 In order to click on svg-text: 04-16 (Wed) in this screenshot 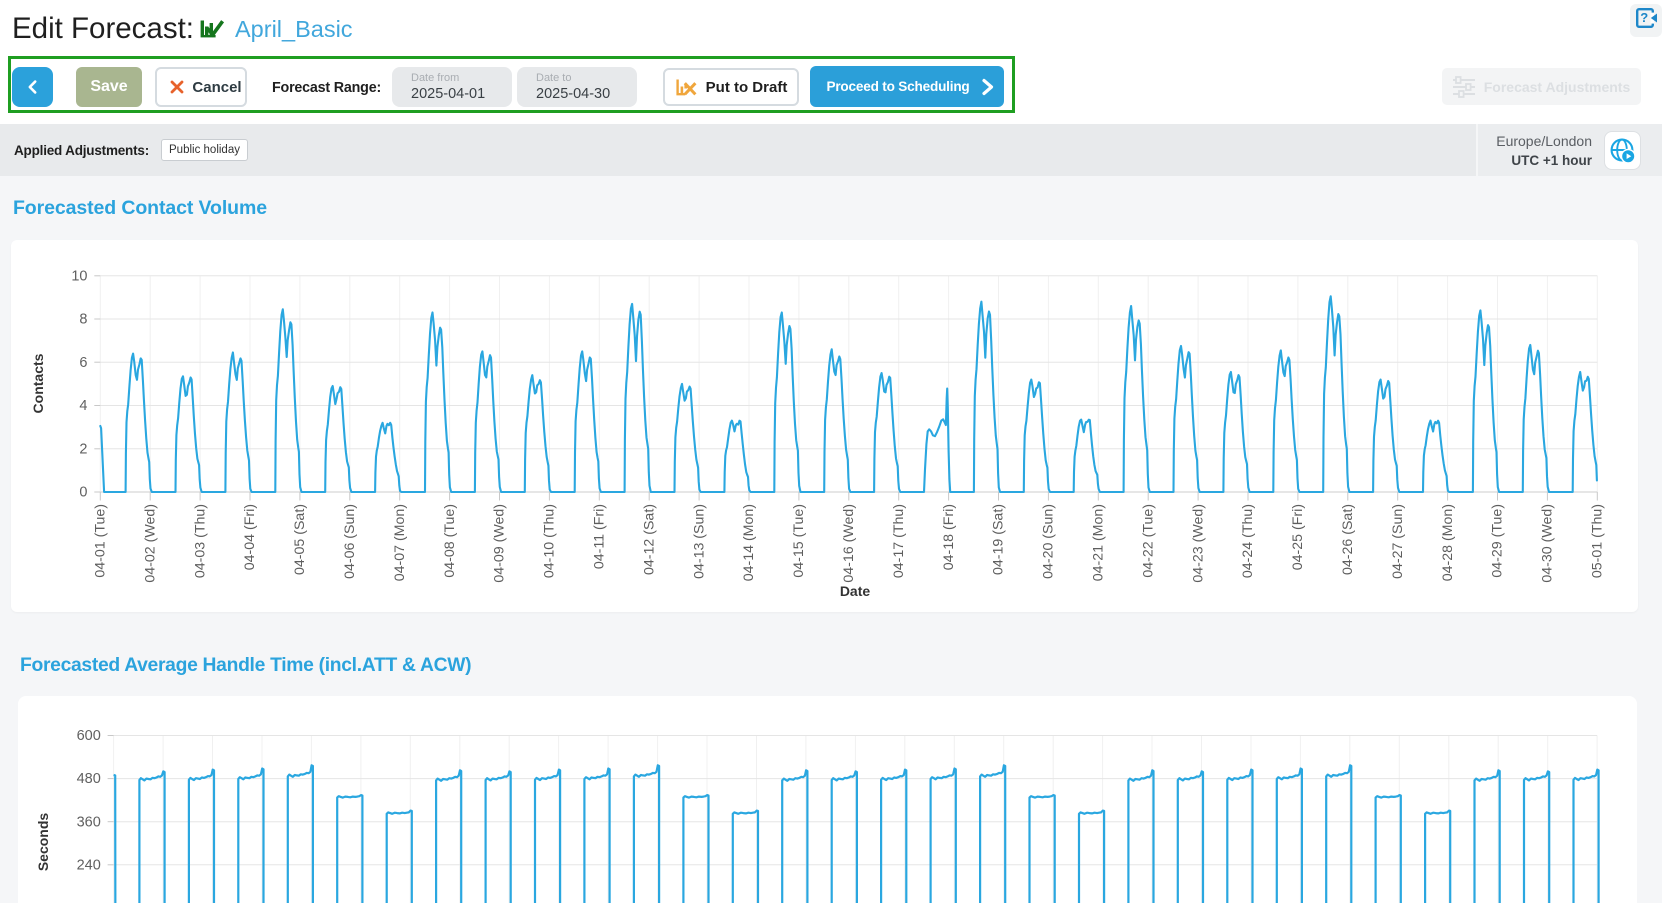, I will do `click(849, 543)`.